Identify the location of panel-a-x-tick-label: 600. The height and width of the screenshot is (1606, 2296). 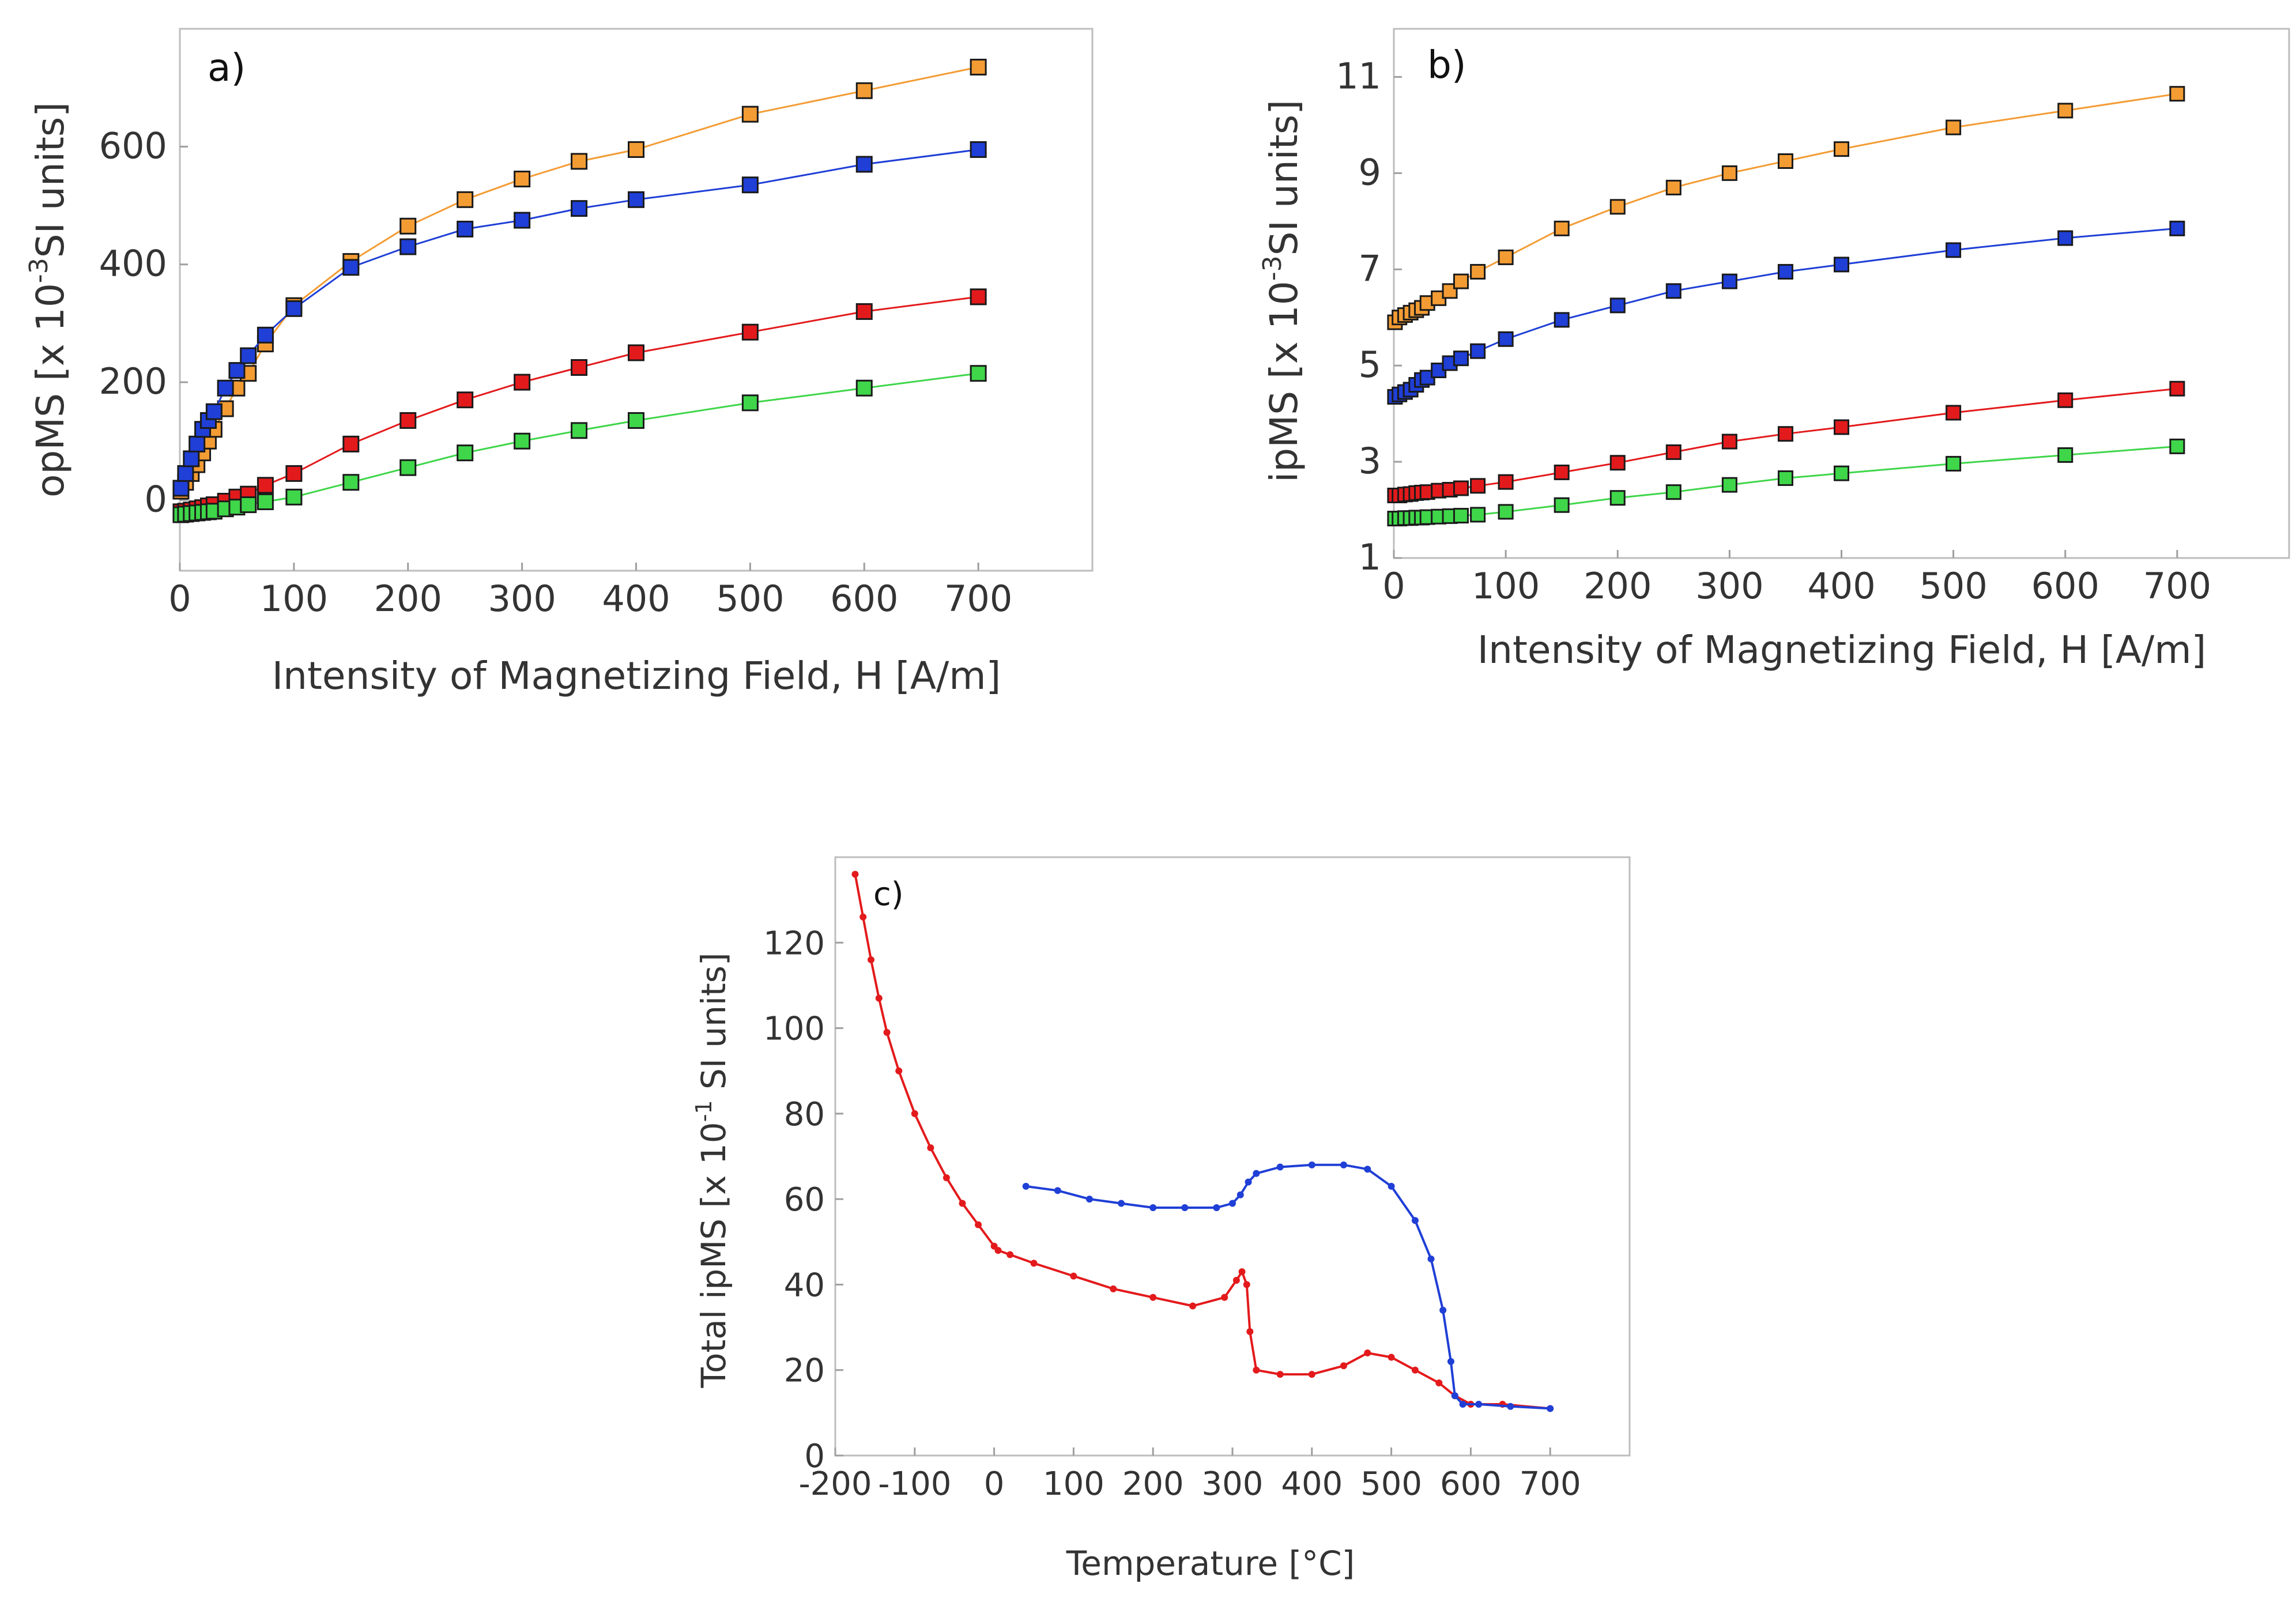
(864, 599).